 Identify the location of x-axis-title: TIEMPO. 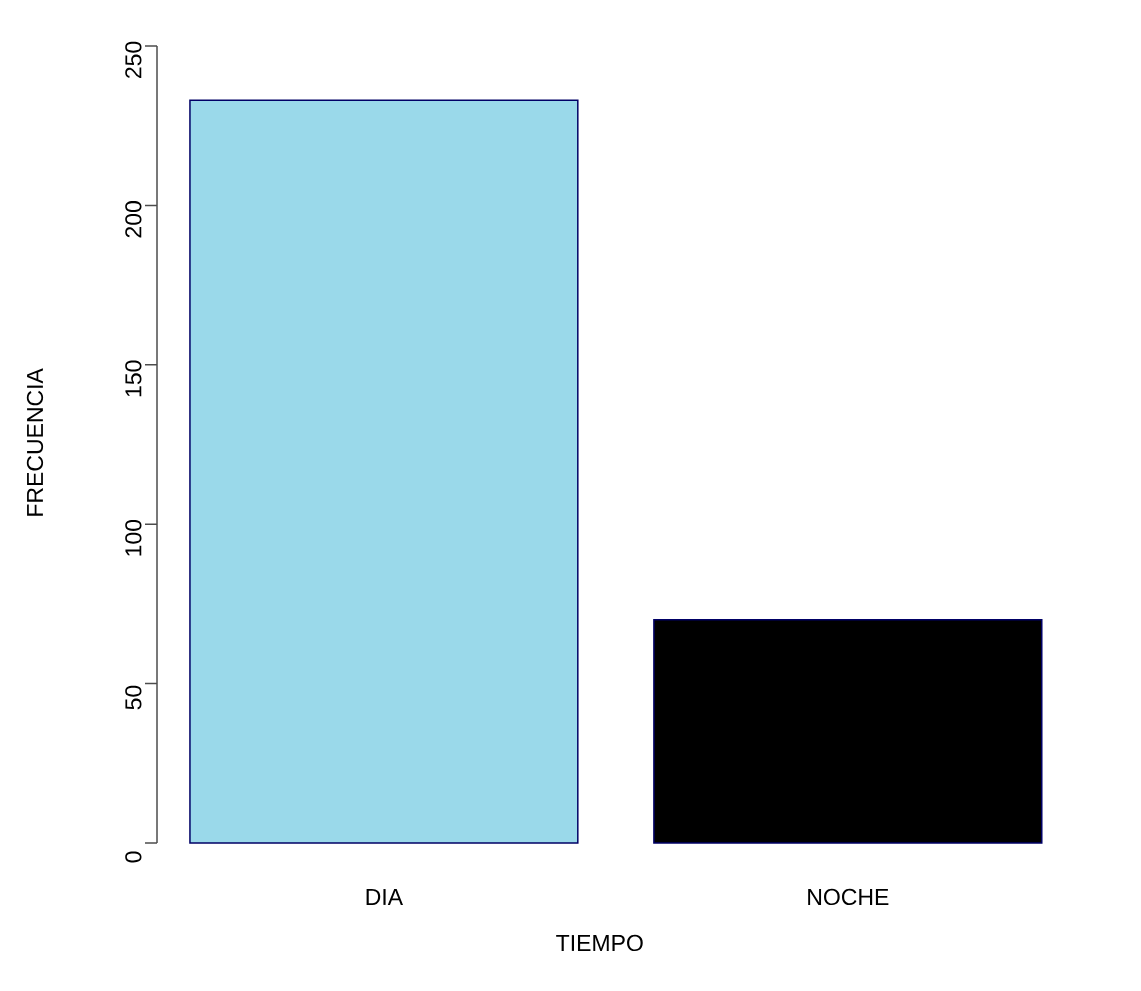
(599, 943).